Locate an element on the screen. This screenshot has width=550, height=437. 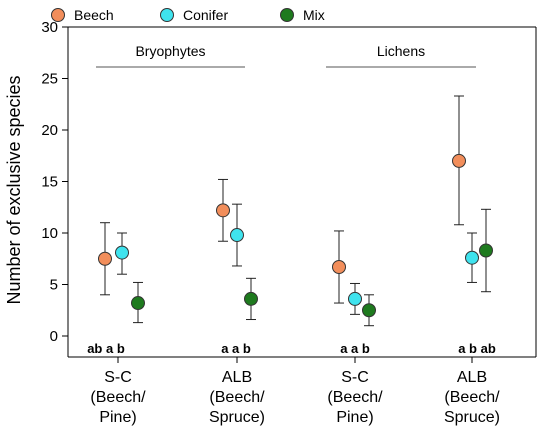
significance-label: a b ab is located at coordinates (477, 348).